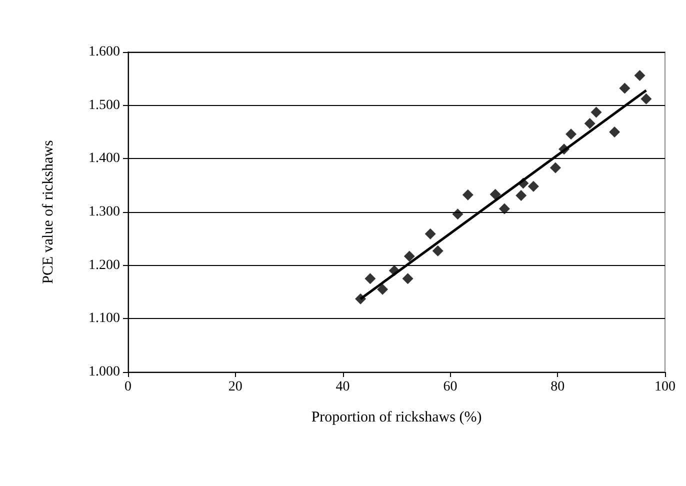  What do you see at coordinates (104, 158) in the screenshot?
I see `y-tick-label: 1.400` at bounding box center [104, 158].